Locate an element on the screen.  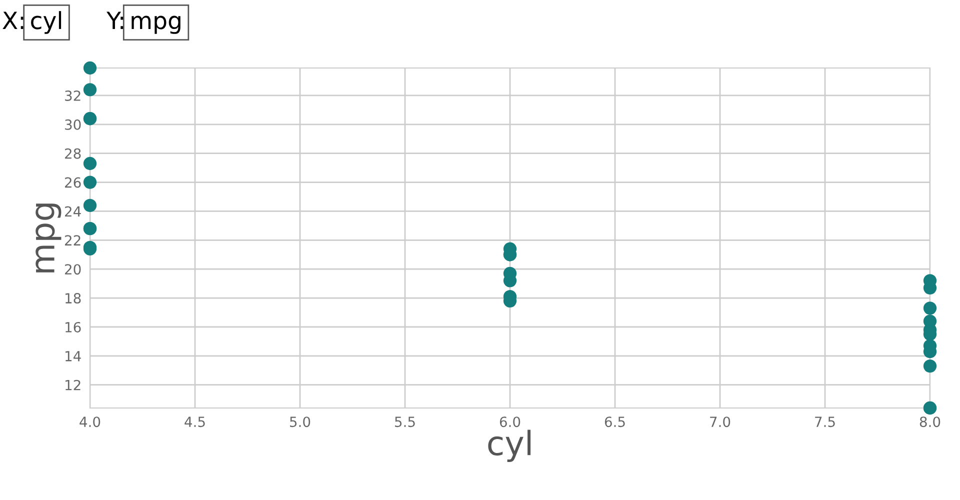
y-tick-label: 20 is located at coordinates (73, 269).